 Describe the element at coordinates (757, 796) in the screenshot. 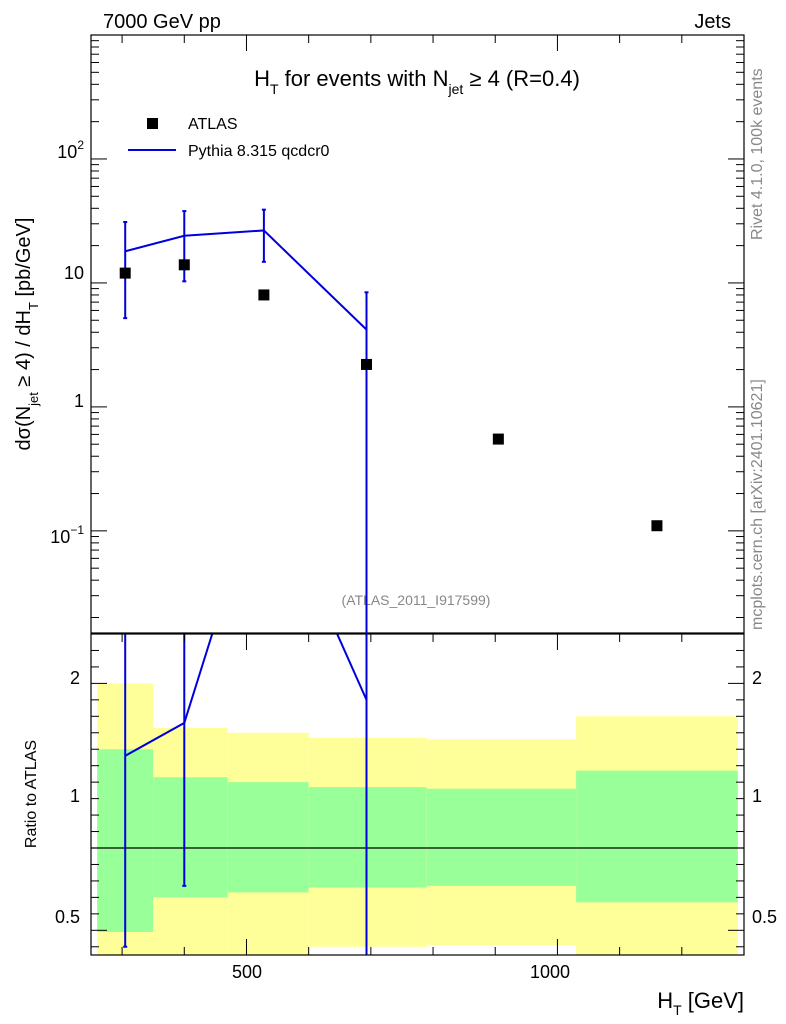

I see `ratio-tick-label-1-right: 1` at that location.